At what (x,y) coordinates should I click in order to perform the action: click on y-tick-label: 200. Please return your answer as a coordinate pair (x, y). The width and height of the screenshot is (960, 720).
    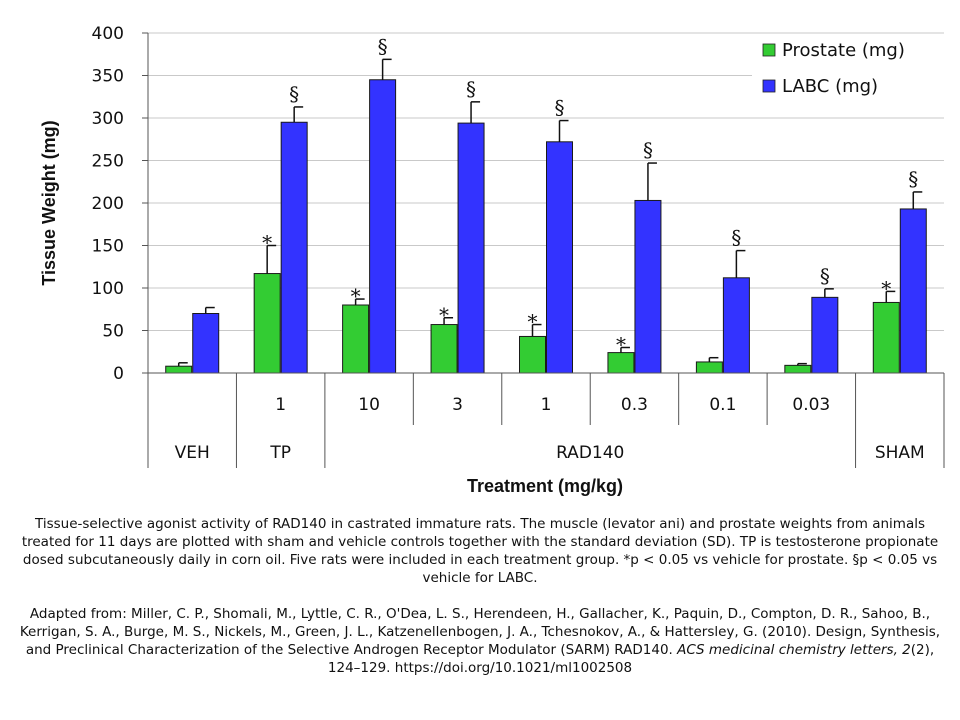
    Looking at the image, I should click on (108, 204).